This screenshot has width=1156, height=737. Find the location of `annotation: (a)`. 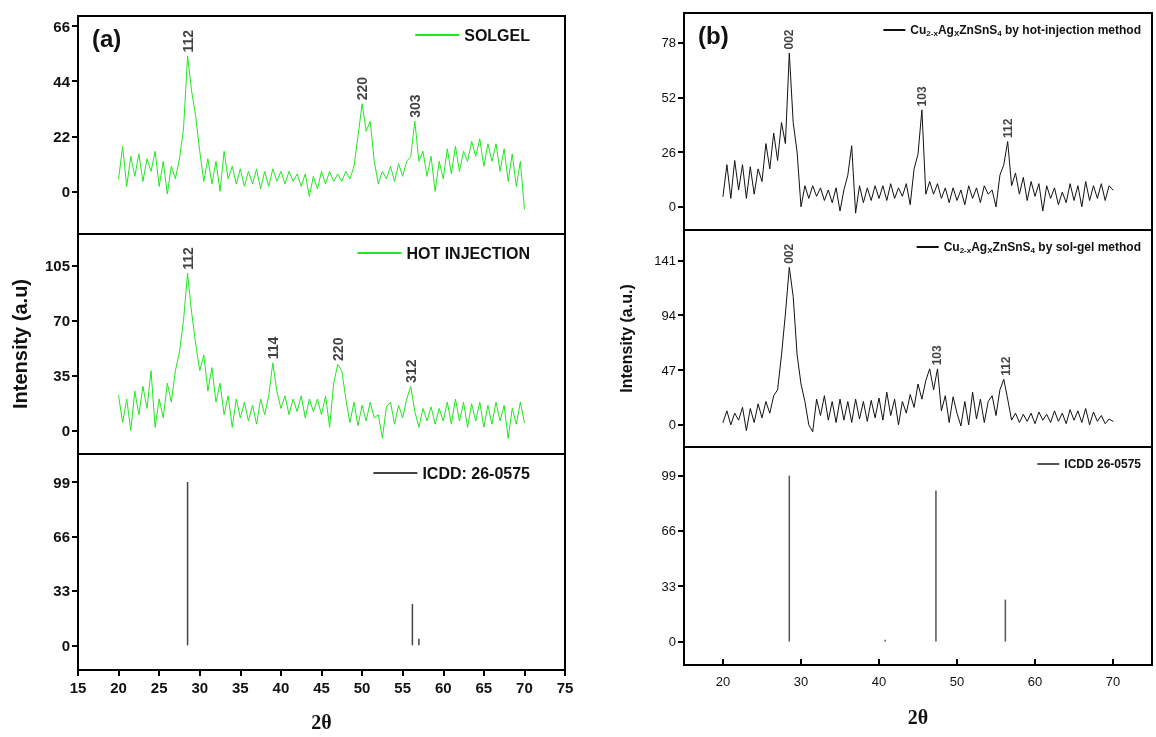

annotation: (a) is located at coordinates (107, 38).